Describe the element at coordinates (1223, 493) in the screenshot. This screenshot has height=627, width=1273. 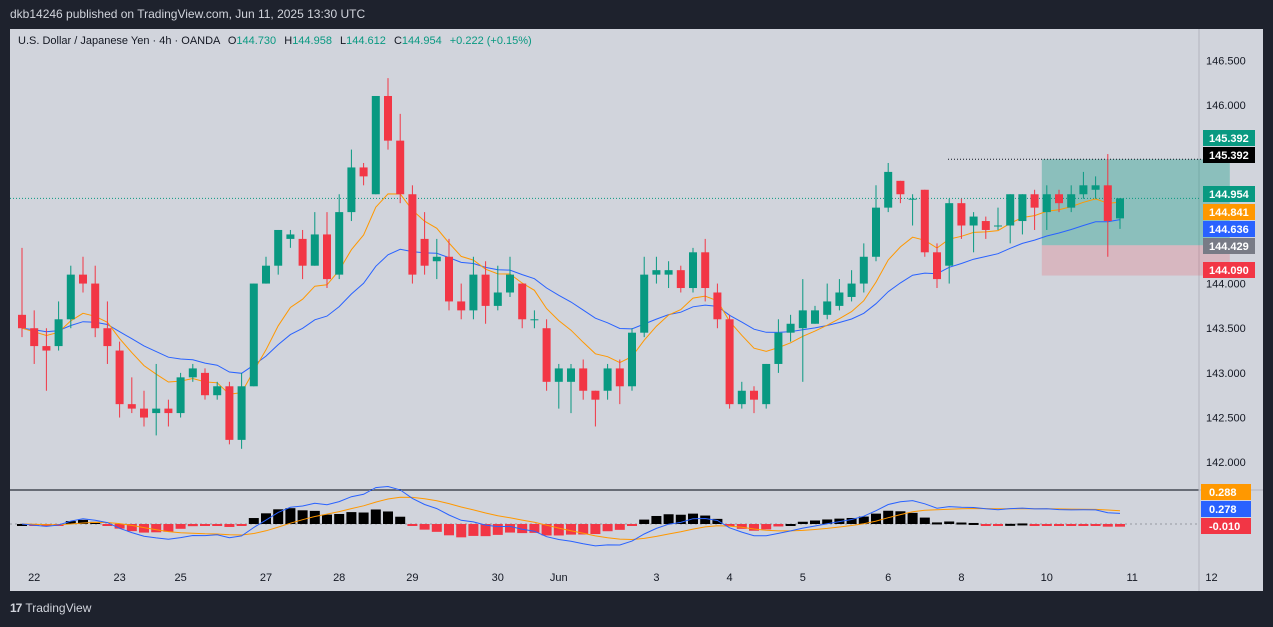
I see `indicator-label-text: 0.288` at that location.